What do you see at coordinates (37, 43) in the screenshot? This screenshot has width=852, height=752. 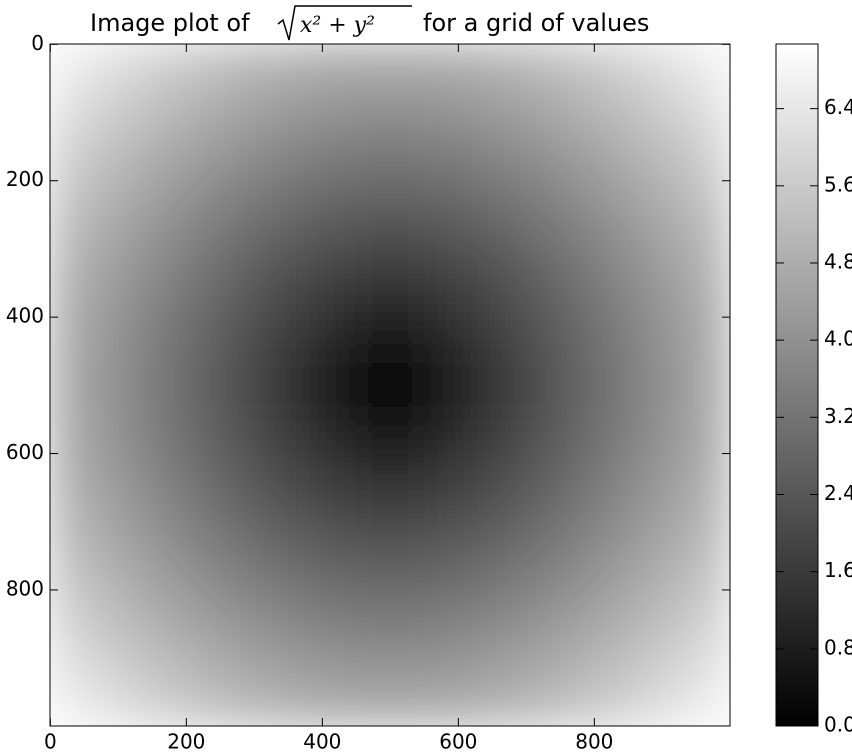 I see `y-tick-label: 0` at bounding box center [37, 43].